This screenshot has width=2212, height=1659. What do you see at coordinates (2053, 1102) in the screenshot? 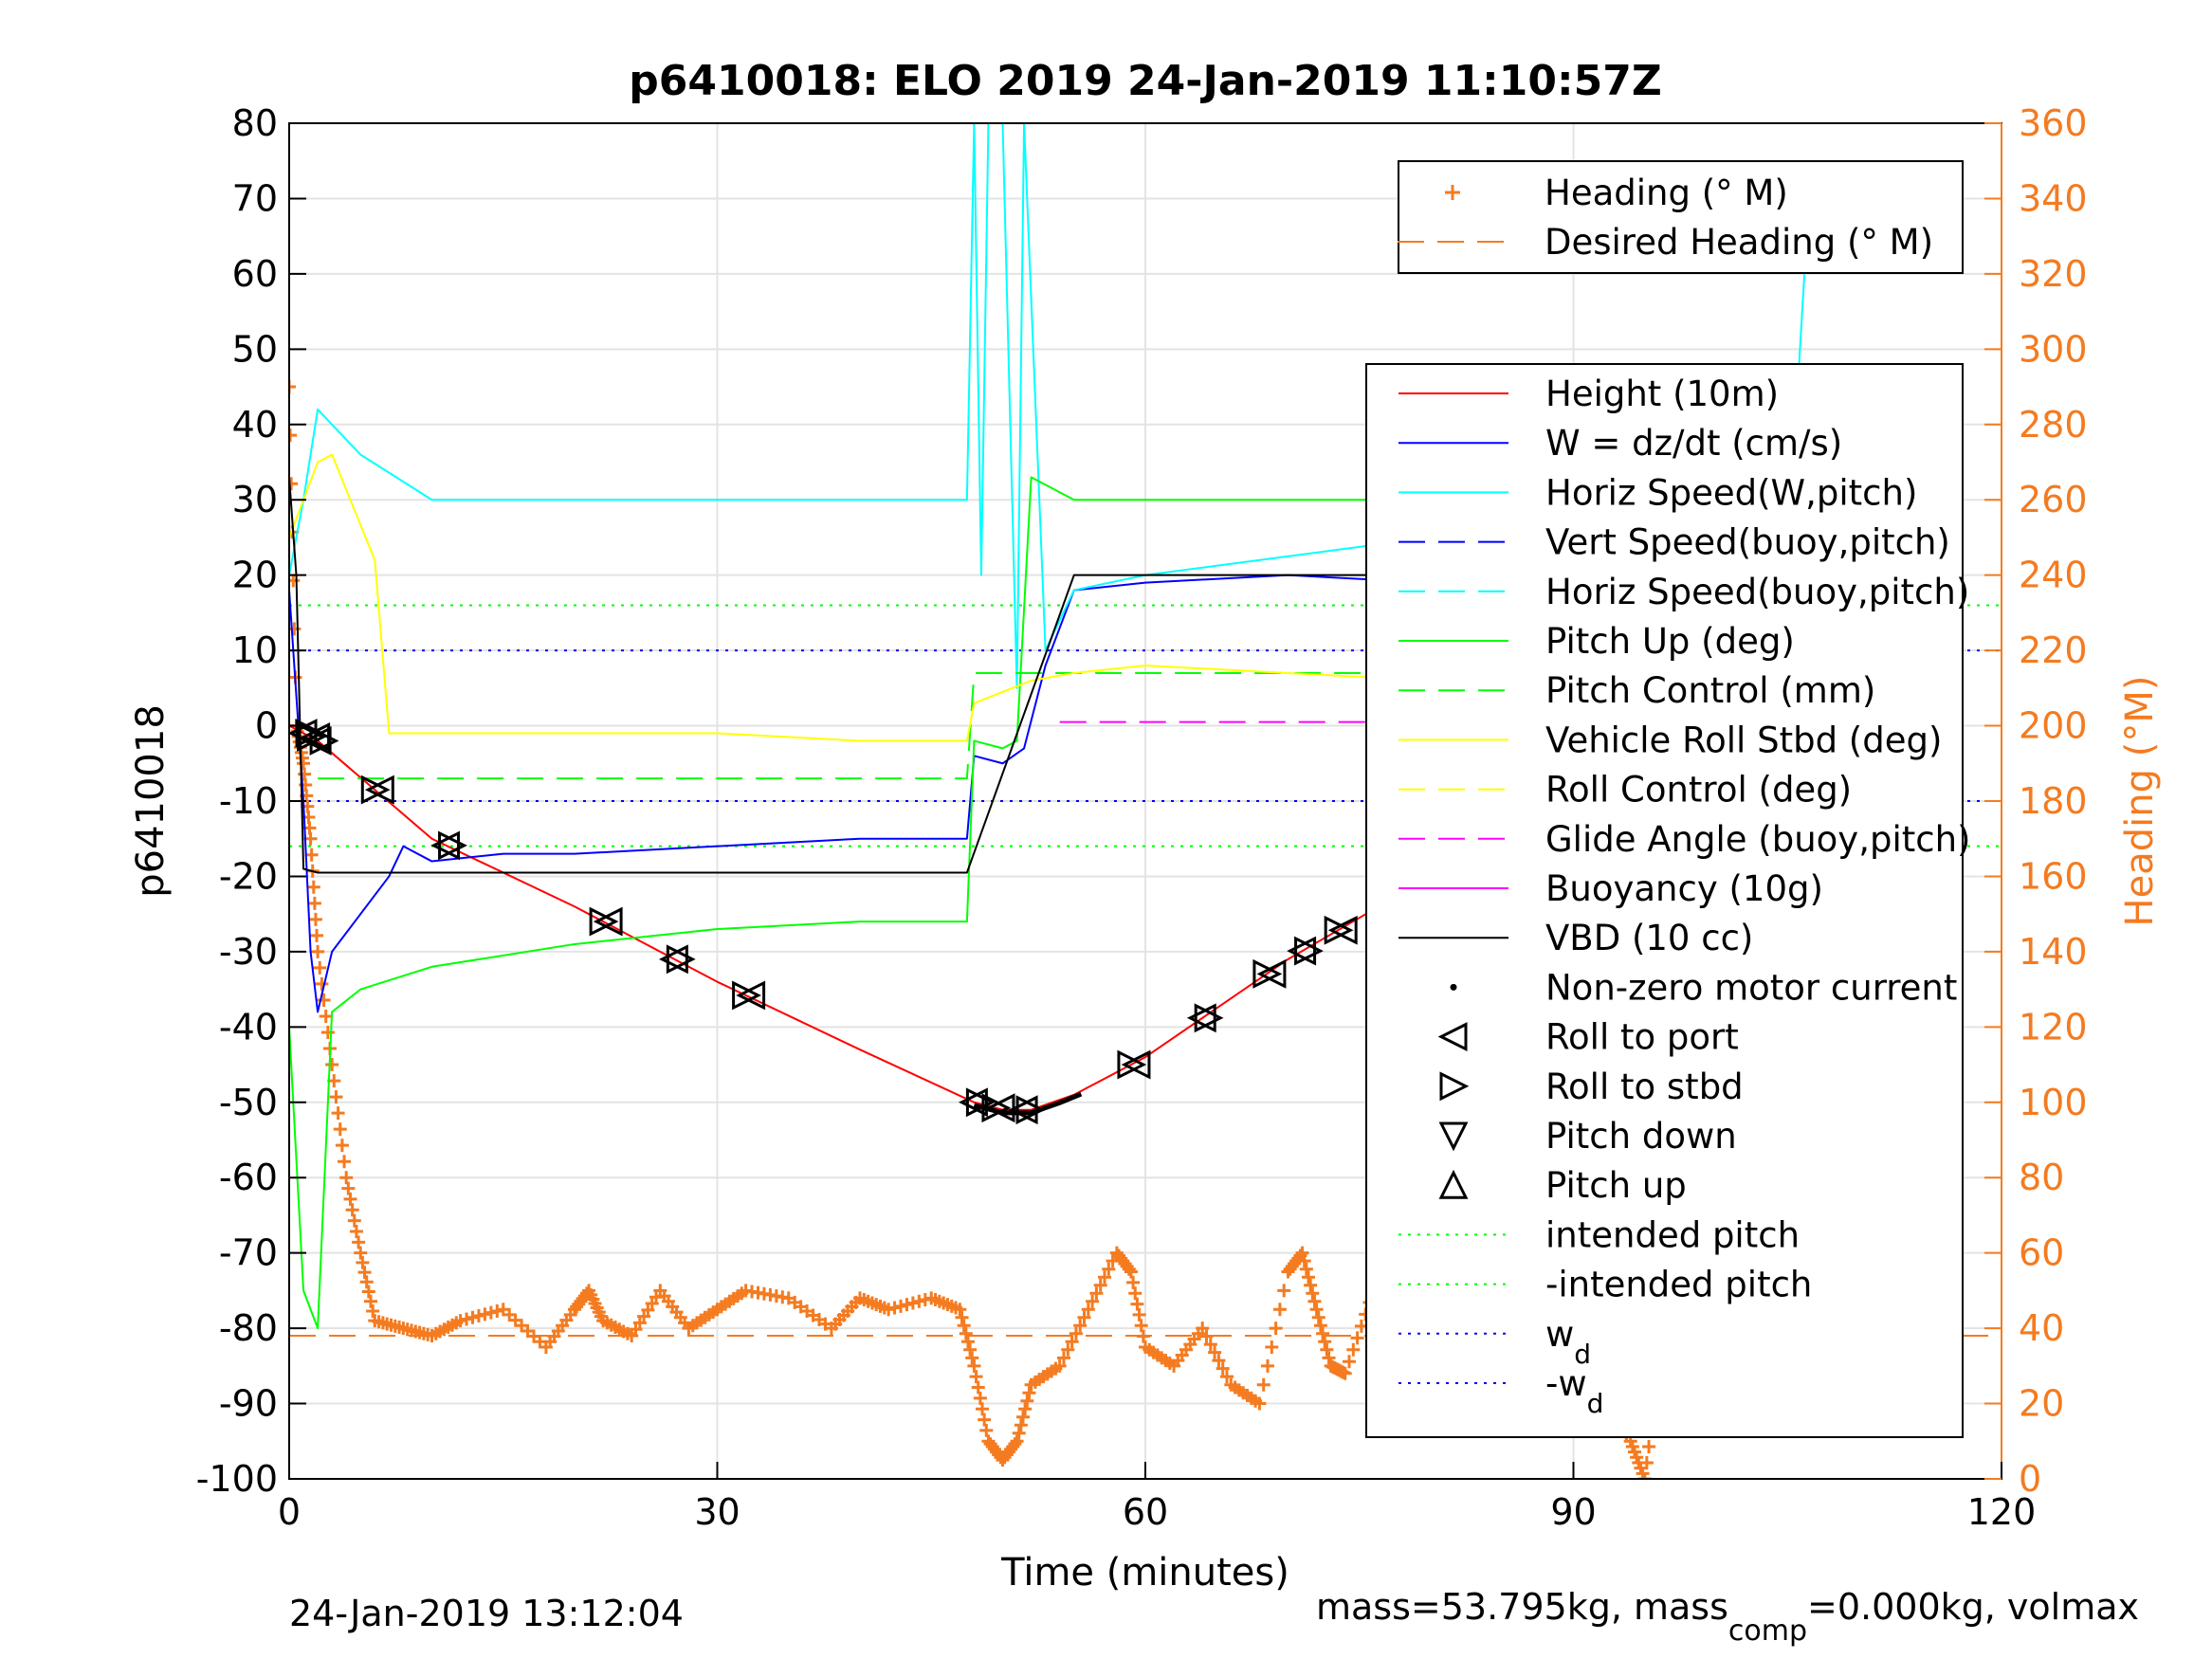
I see `y2-tick-label: 100` at bounding box center [2053, 1102].